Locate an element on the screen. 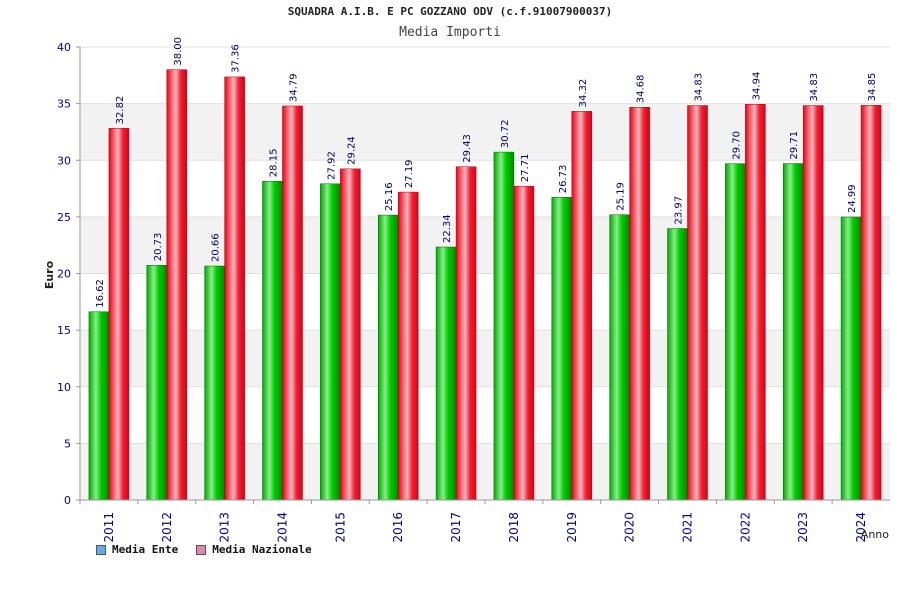 The width and height of the screenshot is (900, 600). legend: Media Ente Media Nazionale is located at coordinates (204, 549).